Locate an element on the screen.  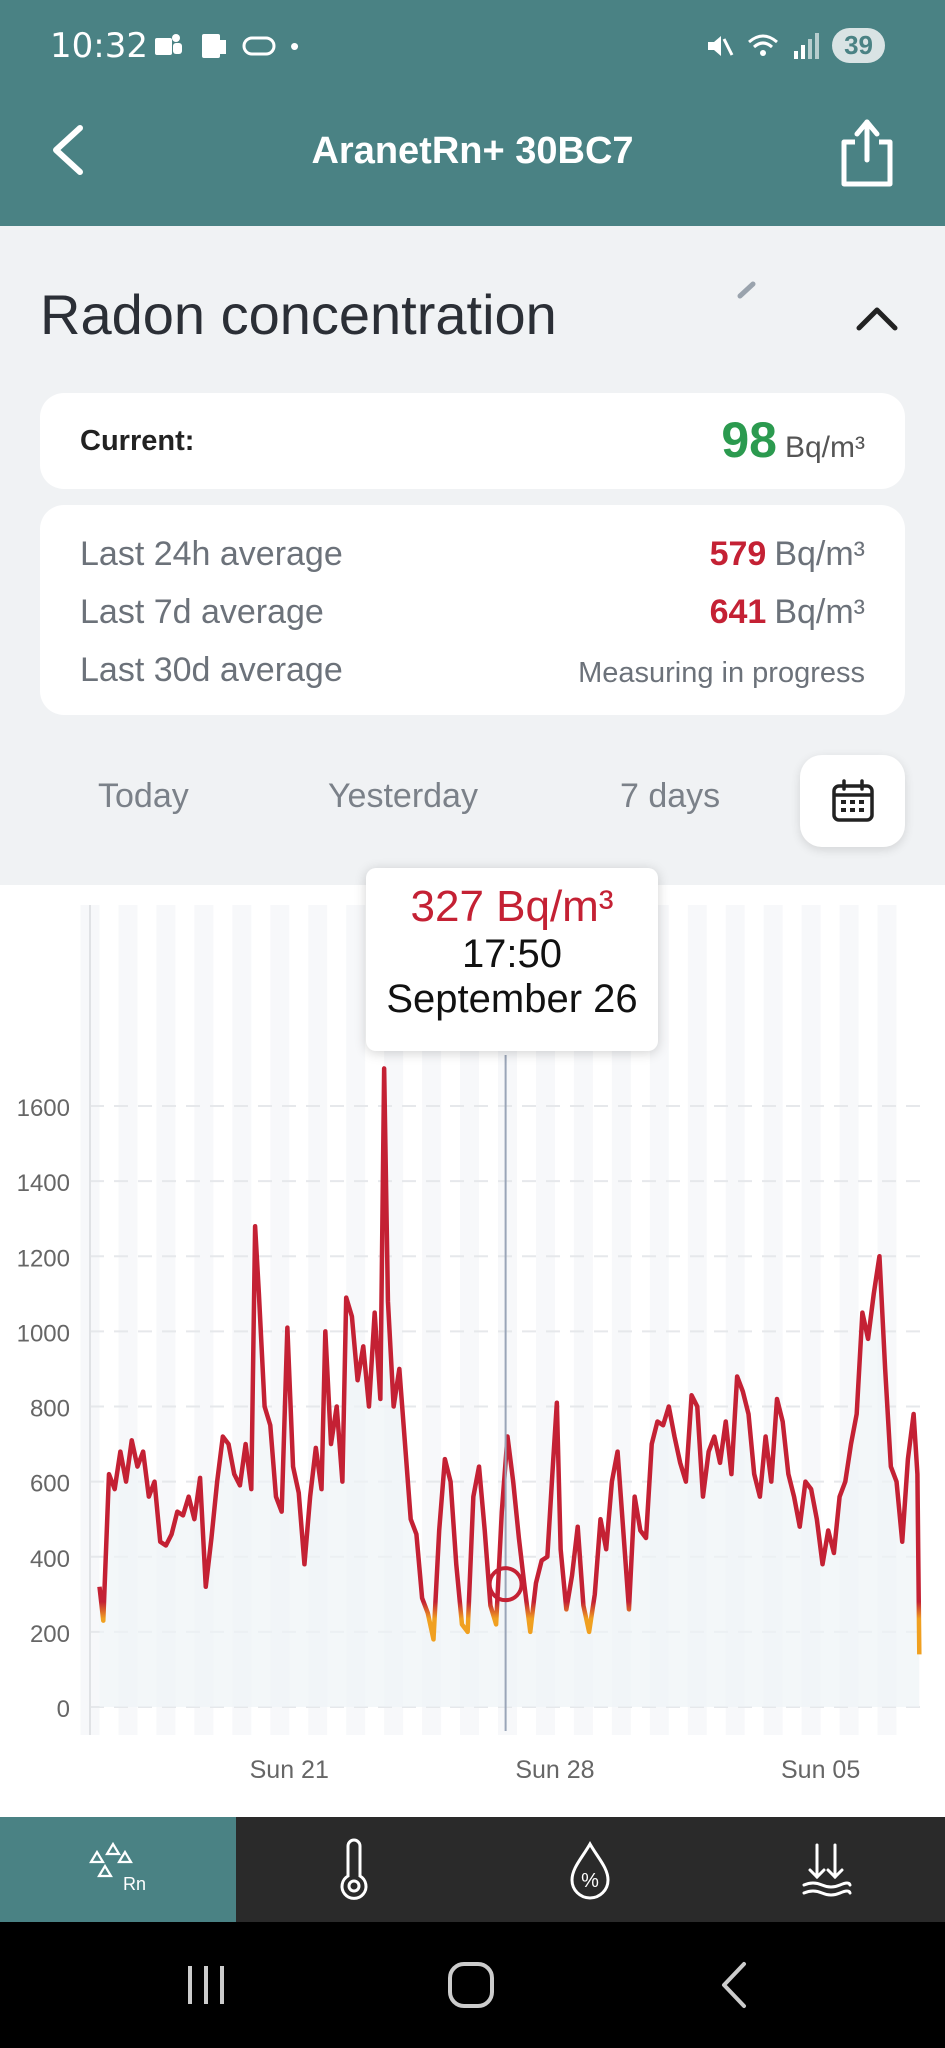
recents-icon is located at coordinates (206, 1985).